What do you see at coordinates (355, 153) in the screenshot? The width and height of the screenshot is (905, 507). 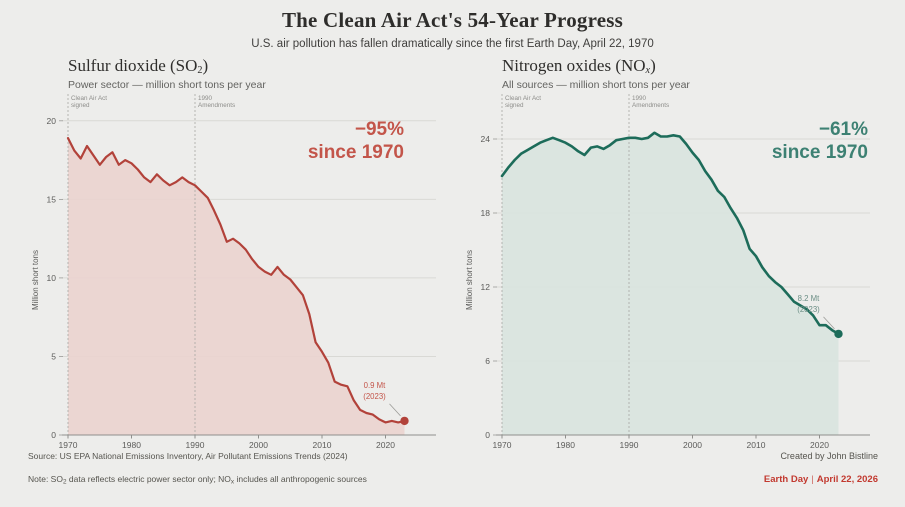 I see `so2-change-period: since 1970` at bounding box center [355, 153].